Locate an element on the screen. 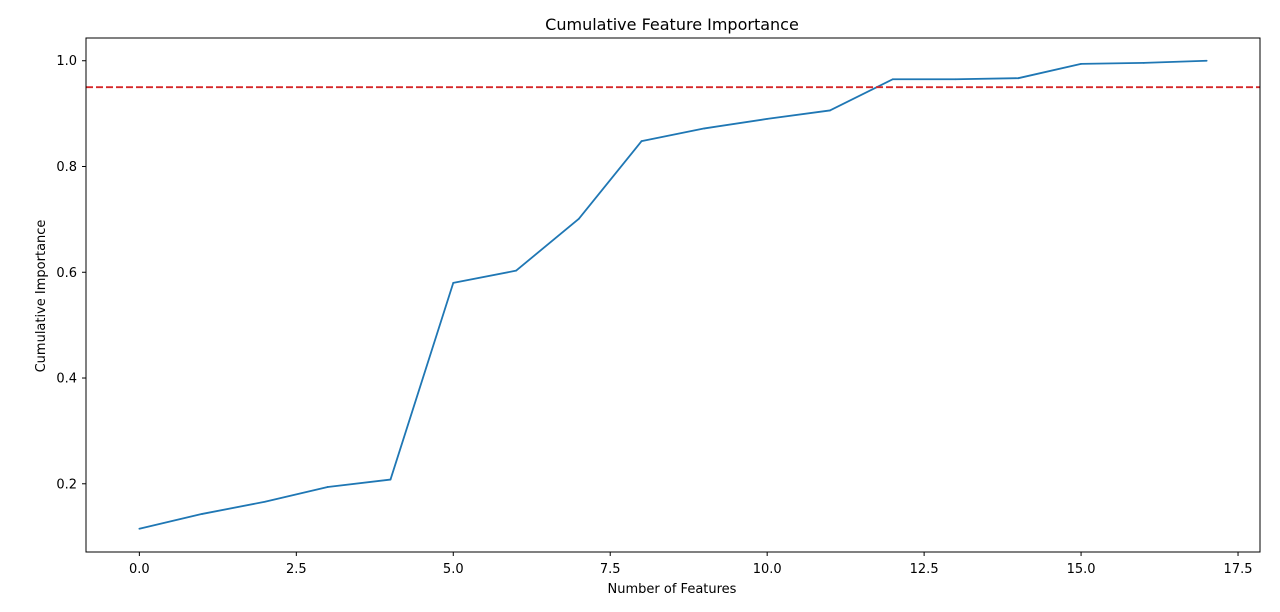  x-tick-label: 12.5 is located at coordinates (924, 569).